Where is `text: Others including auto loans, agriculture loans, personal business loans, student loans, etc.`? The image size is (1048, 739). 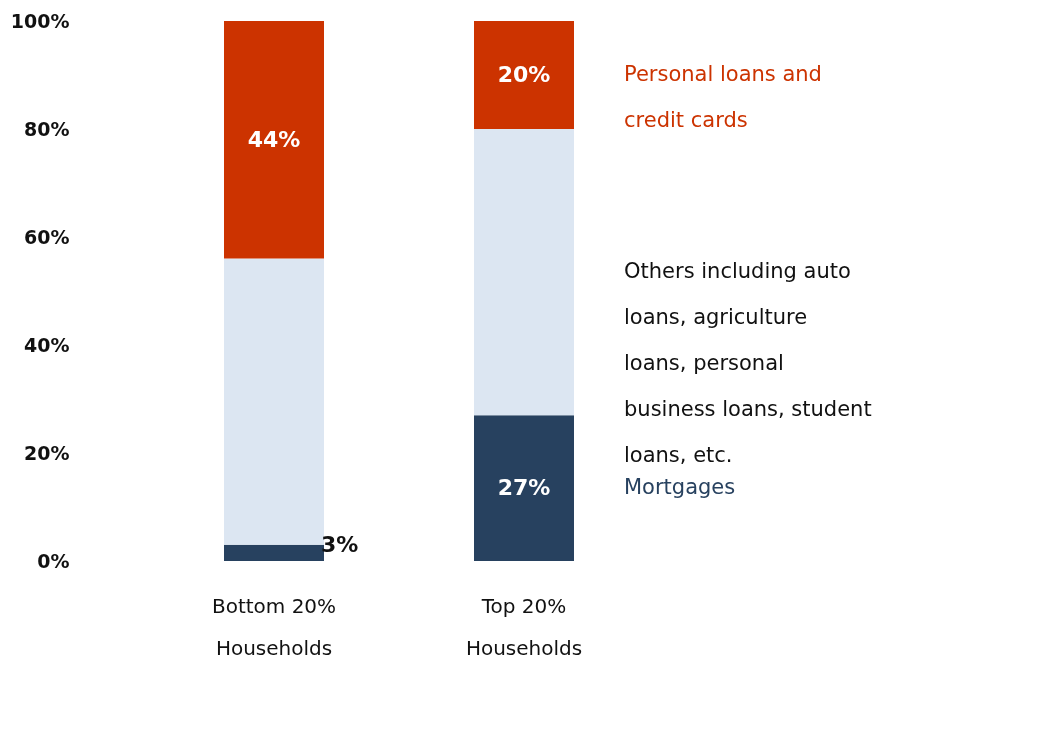
text: Others including auto loans, agriculture loans, personal business loans, student loans, etc. is located at coordinates (748, 363).